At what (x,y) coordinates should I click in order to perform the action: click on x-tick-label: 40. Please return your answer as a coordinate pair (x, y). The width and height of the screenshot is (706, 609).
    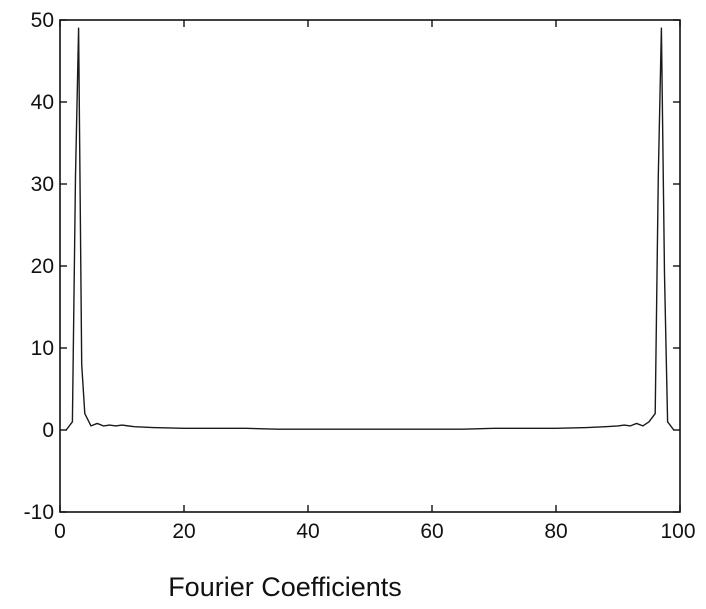
    Looking at the image, I should click on (307, 531).